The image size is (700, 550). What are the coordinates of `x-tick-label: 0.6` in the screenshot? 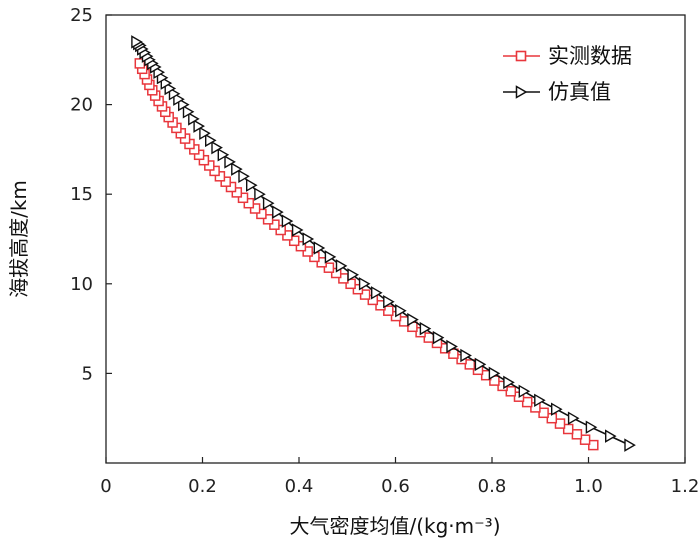 It's located at (395, 486).